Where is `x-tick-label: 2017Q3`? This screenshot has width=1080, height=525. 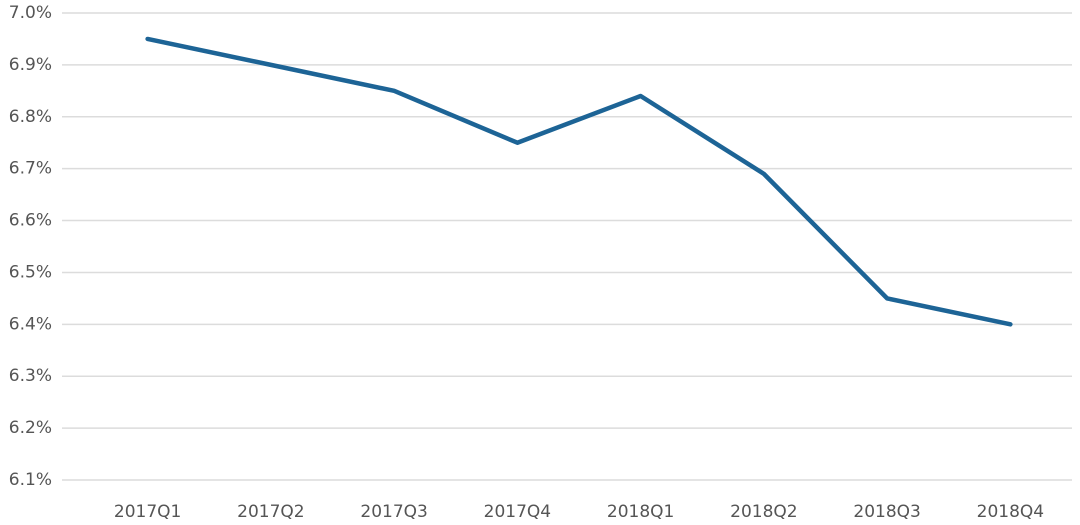 x-tick-label: 2017Q3 is located at coordinates (393, 512).